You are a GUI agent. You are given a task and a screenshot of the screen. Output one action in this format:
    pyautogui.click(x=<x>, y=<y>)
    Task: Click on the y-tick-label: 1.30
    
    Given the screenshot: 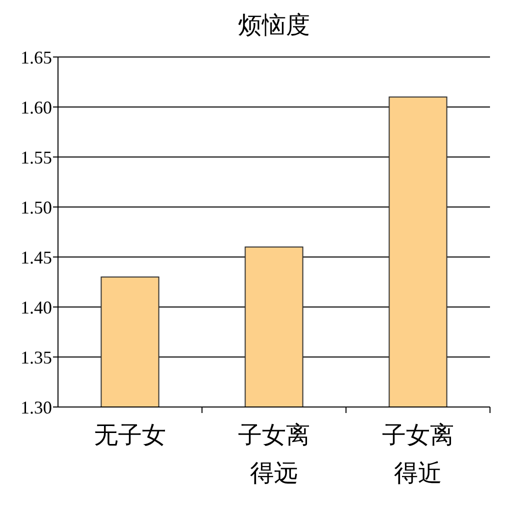 What is the action you would take?
    pyautogui.click(x=36, y=407)
    